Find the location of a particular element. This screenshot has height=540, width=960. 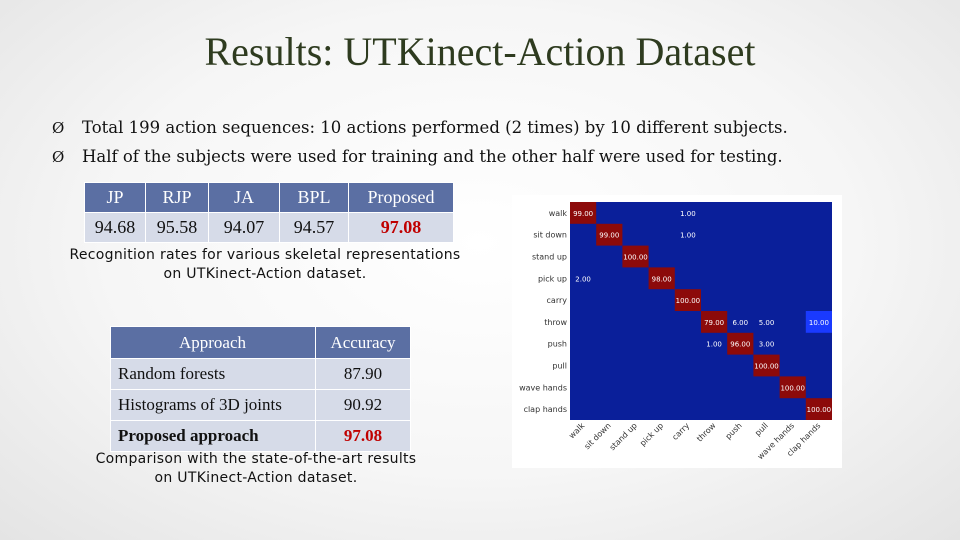

table-header-row: JP RJP JA BPL Proposed is located at coordinates (269, 197).